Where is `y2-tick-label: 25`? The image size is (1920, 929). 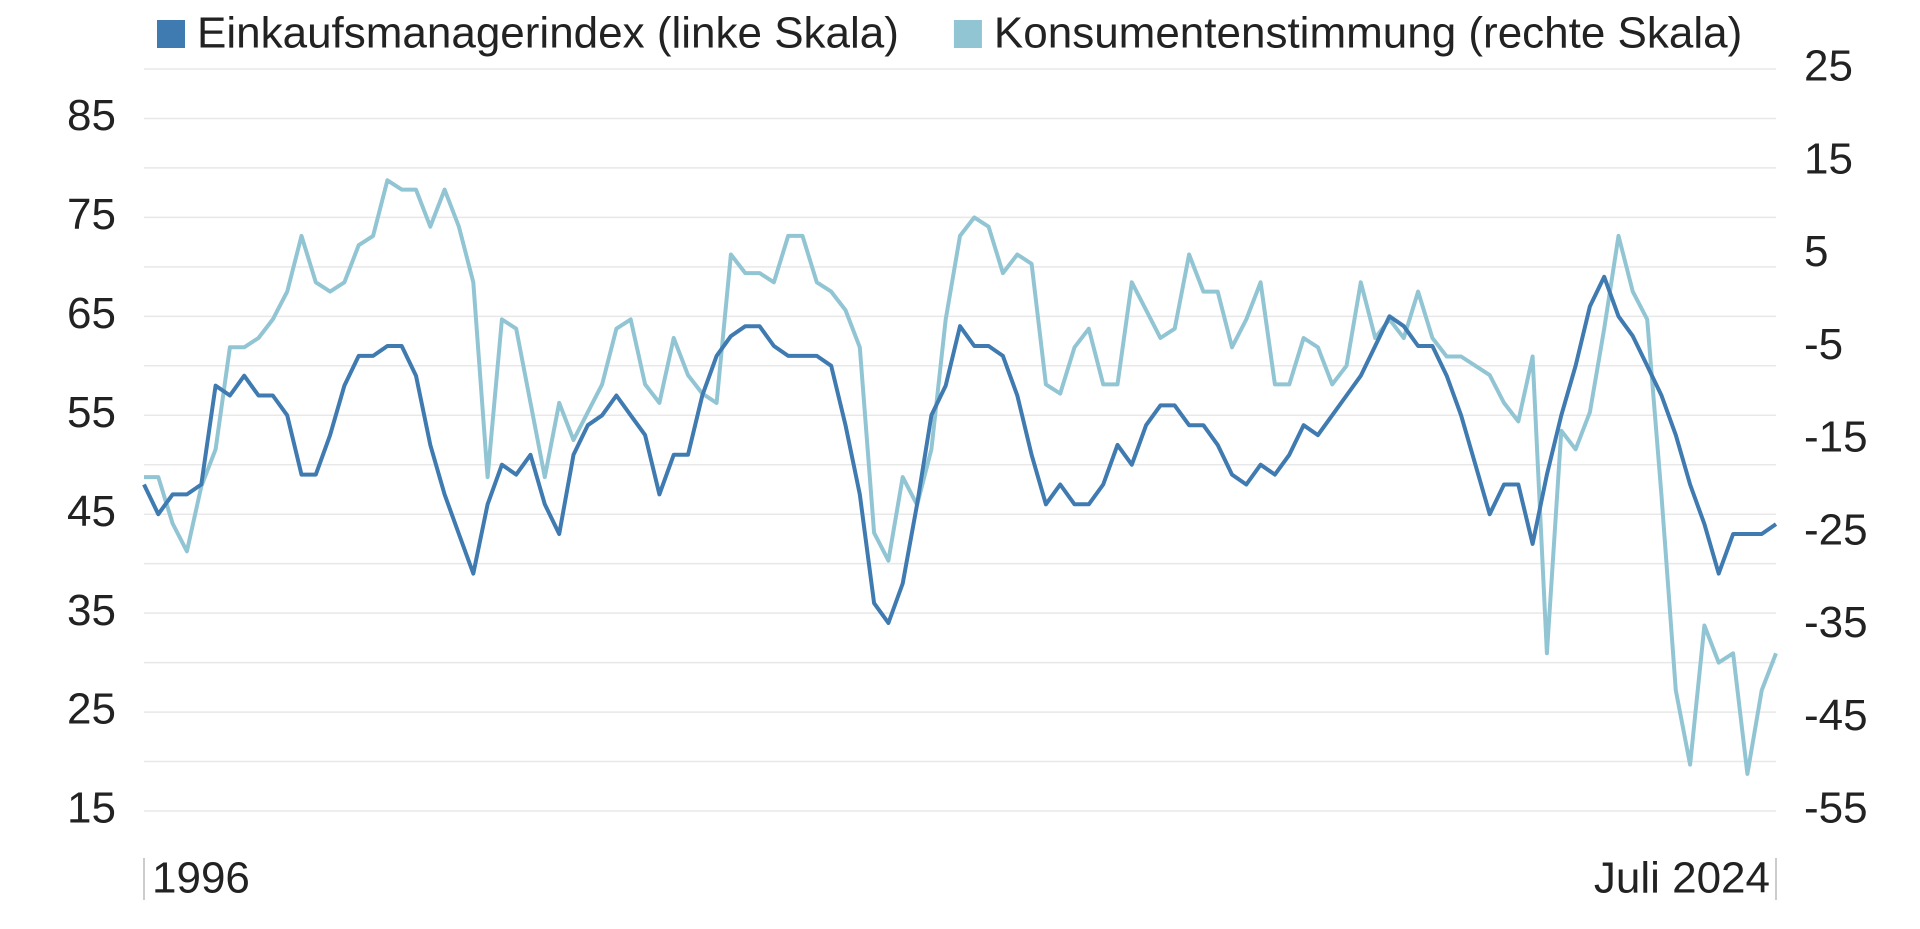 y2-tick-label: 25 is located at coordinates (1828, 66).